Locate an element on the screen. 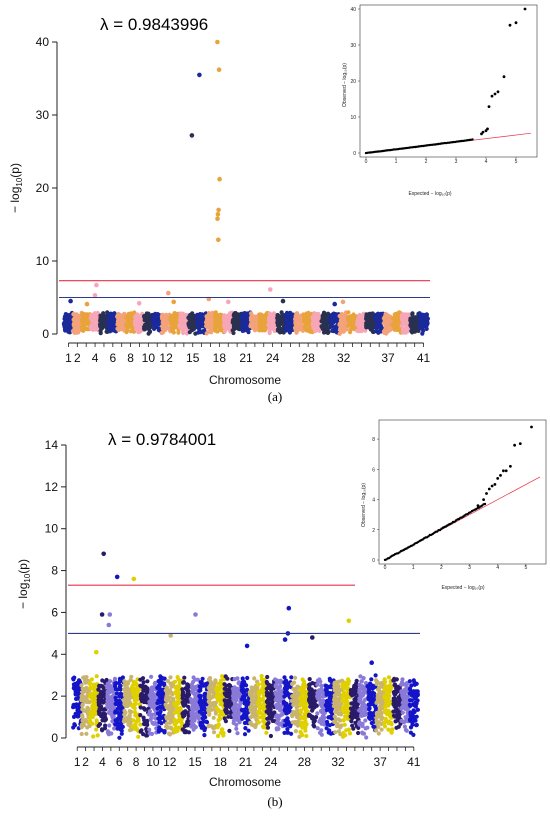 The height and width of the screenshot is (817, 550). panel-a-lambda: λ = 0.9843996 is located at coordinates (154, 24).